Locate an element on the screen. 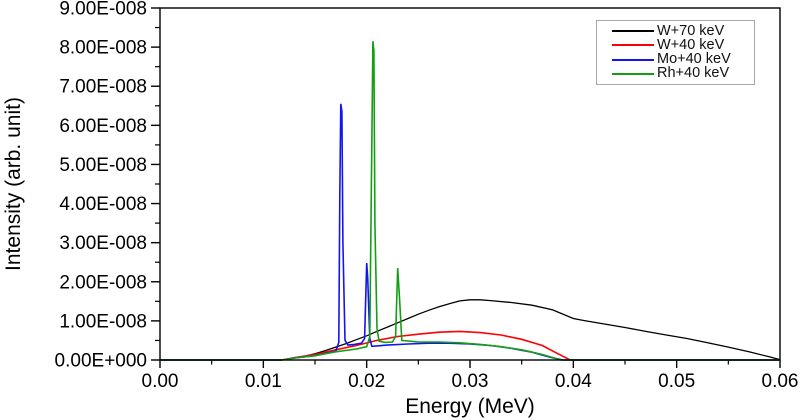 The image size is (800, 420). x-tick-label: 0.06 is located at coordinates (780, 381).